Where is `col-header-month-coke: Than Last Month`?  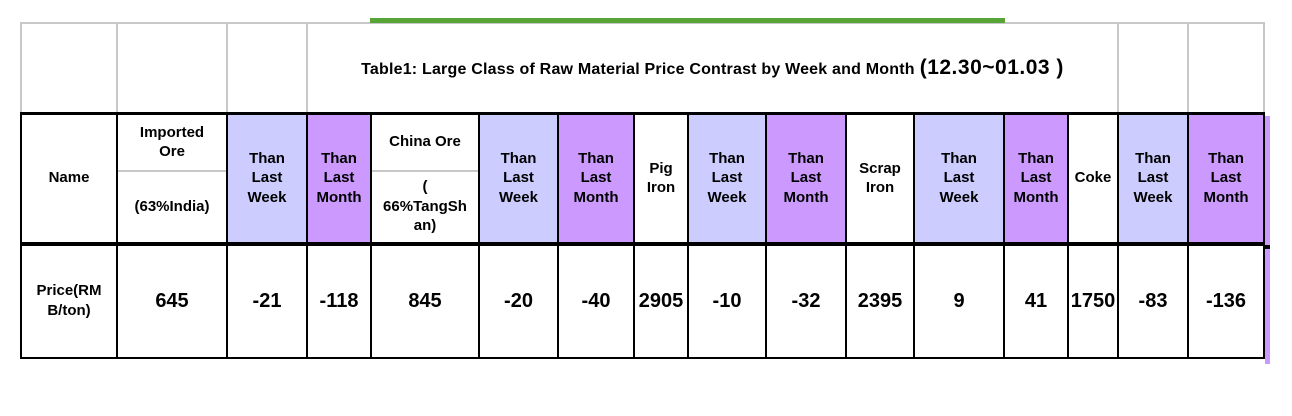
col-header-month-coke: Than Last Month is located at coordinates (1226, 178).